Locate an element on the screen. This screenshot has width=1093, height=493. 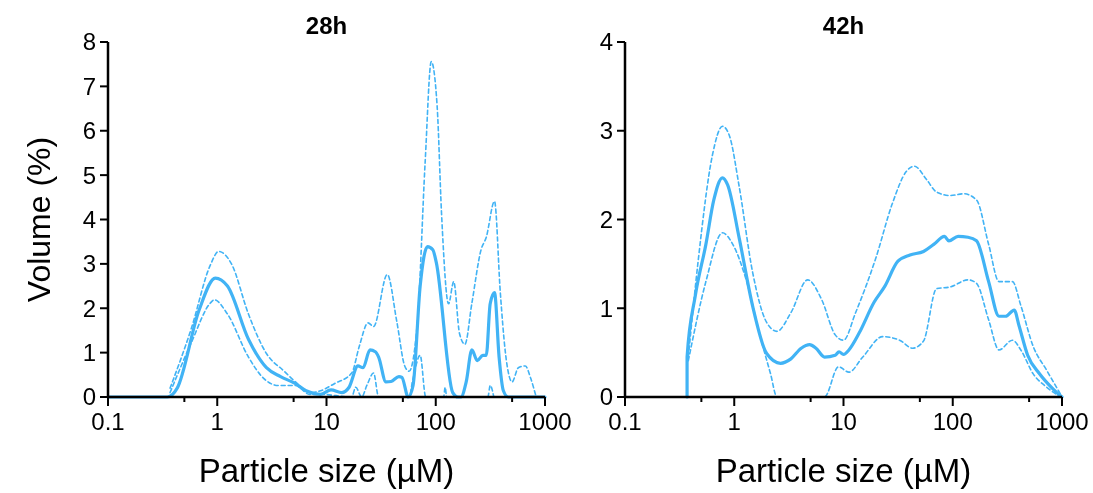
y-tick-label: 5 is located at coordinates (89, 175).